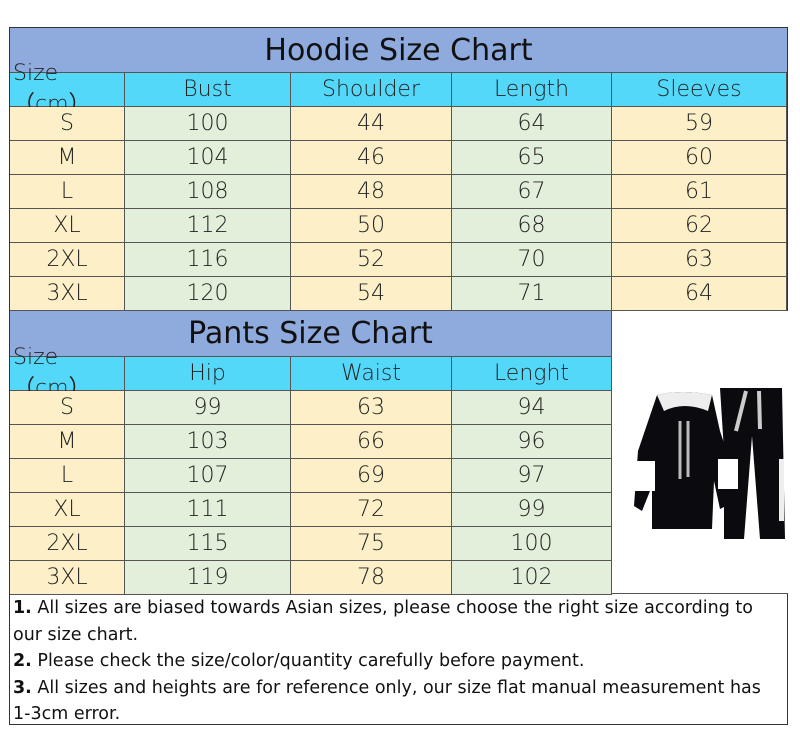  I want to click on pants-chart-title: Pants Size Chart, so click(311, 334).